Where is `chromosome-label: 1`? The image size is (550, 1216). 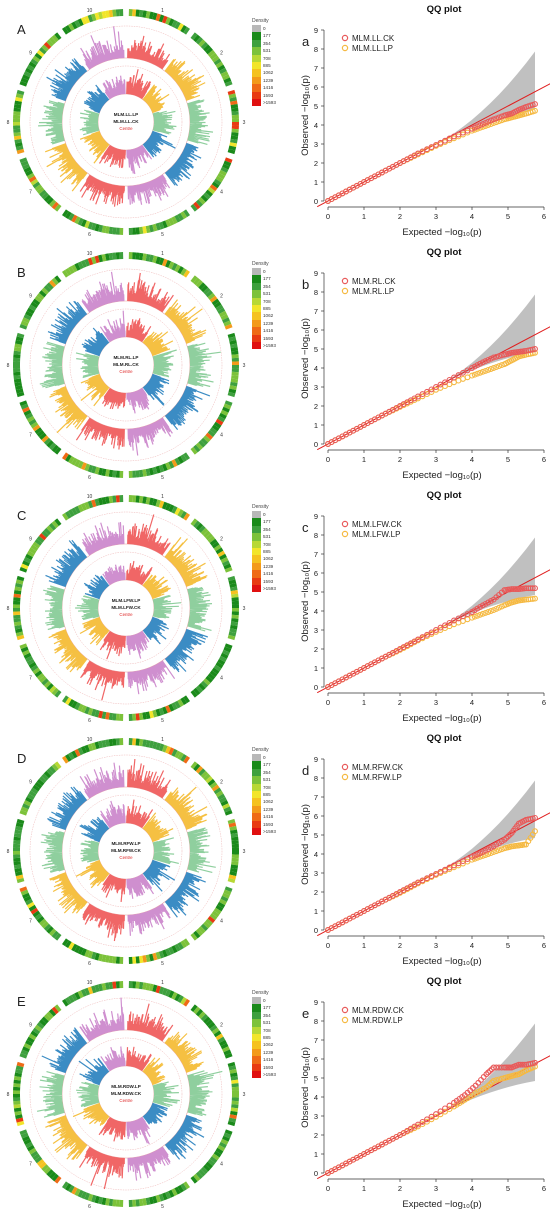 chromosome-label: 1 is located at coordinates (162, 740).